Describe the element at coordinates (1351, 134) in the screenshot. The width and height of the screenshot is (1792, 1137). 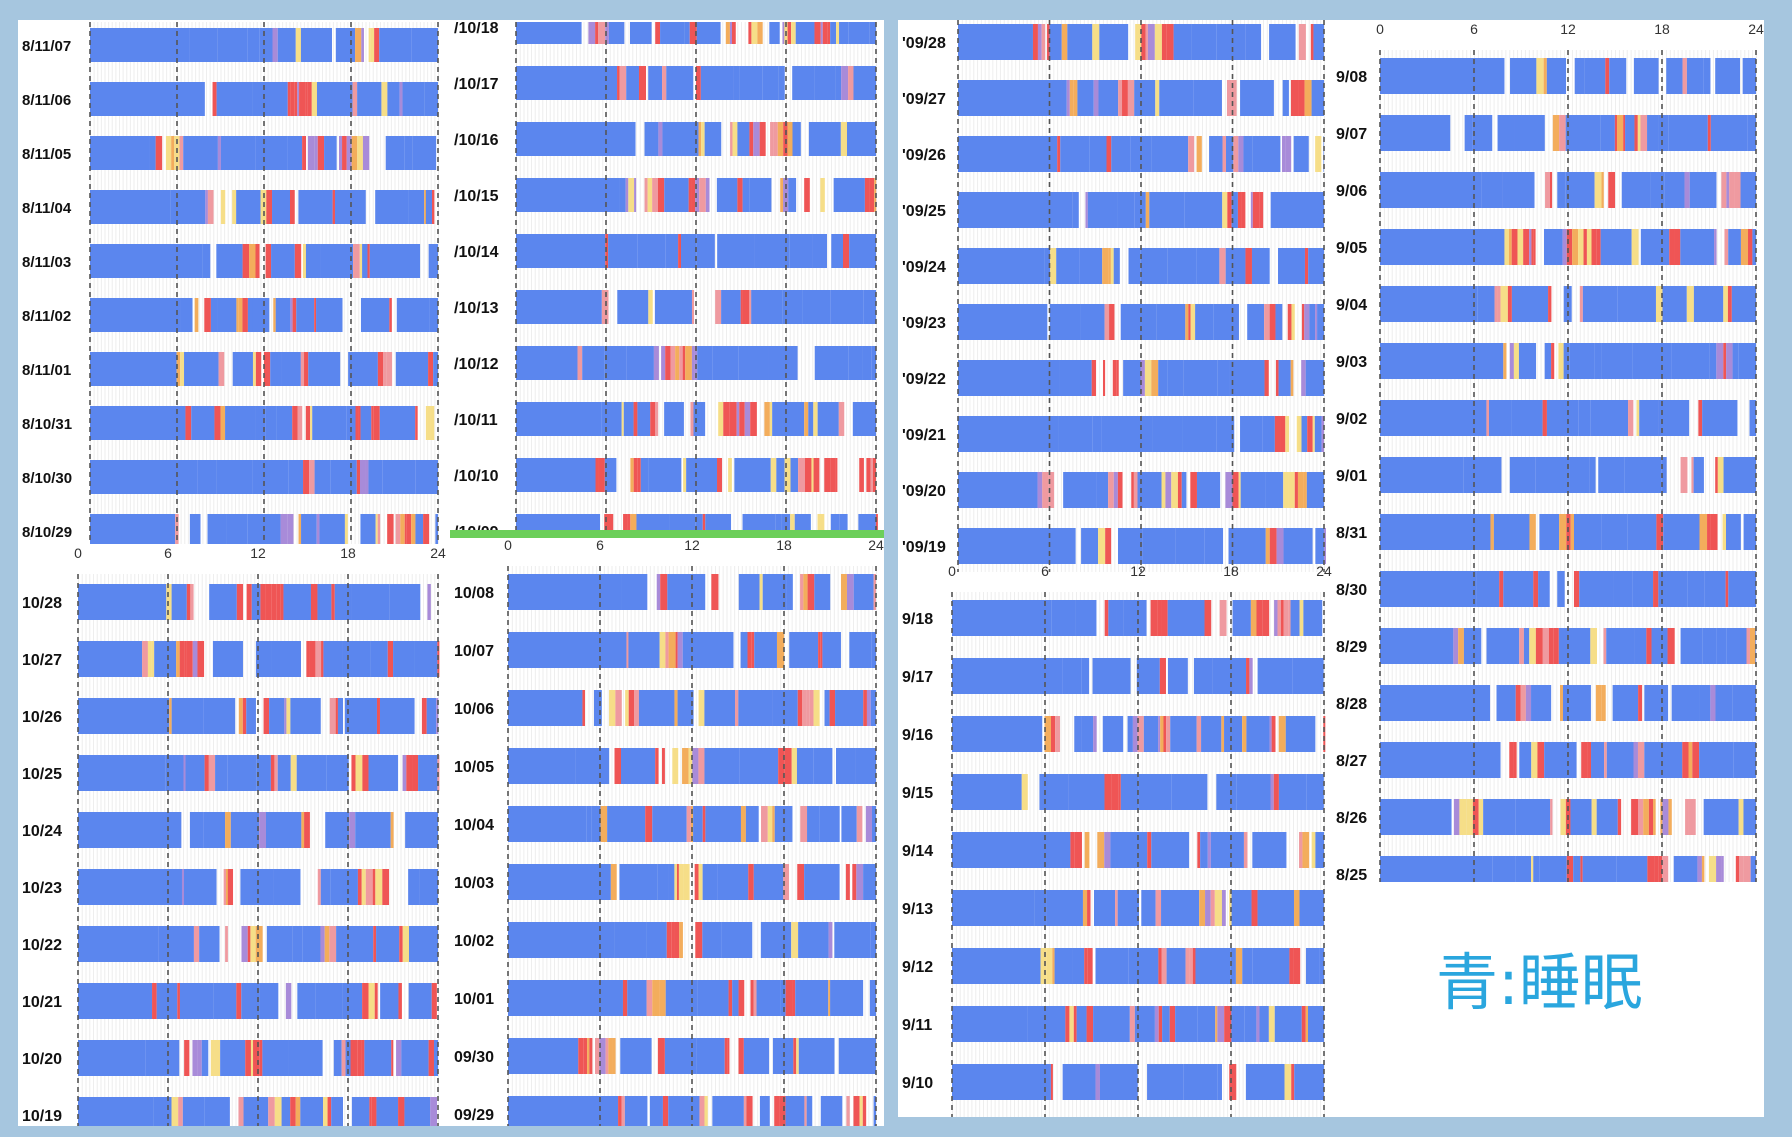
I see `row-date-label: 9/07` at that location.